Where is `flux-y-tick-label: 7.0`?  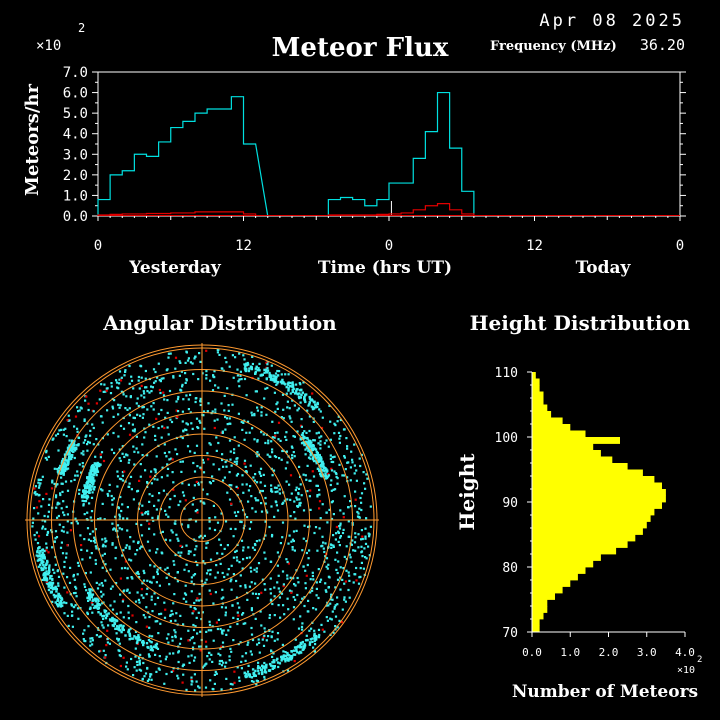
flux-y-tick-label: 7.0 is located at coordinates (75, 73).